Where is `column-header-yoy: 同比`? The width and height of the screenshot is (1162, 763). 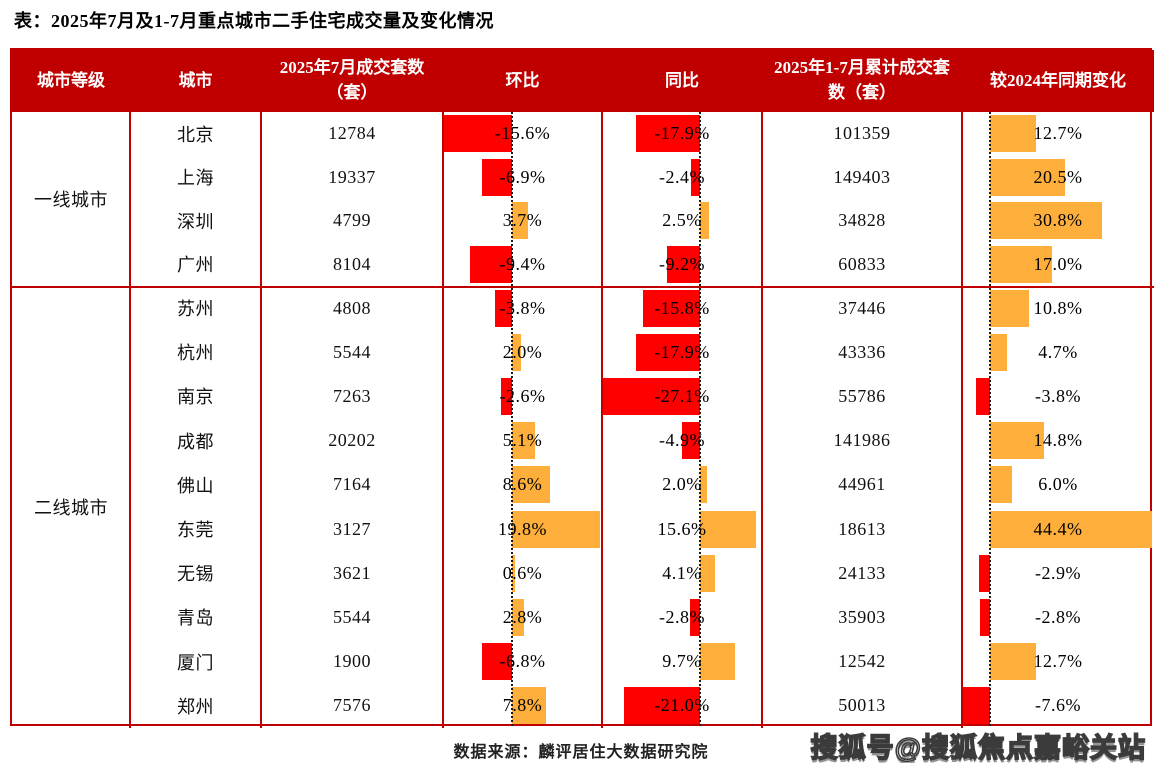 column-header-yoy: 同比 is located at coordinates (682, 80).